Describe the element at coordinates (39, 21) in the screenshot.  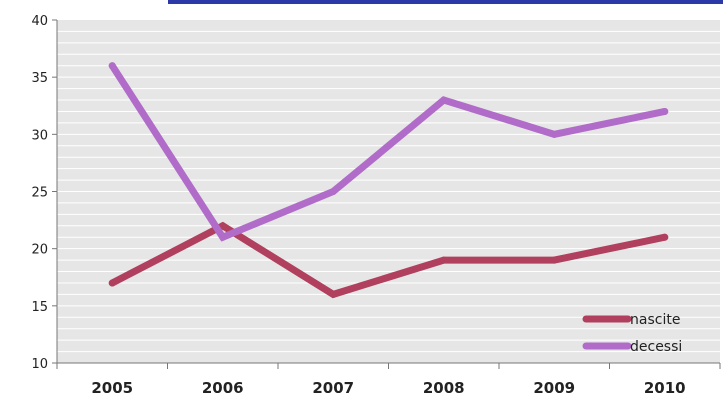
I see `y-tick-label: 40` at that location.